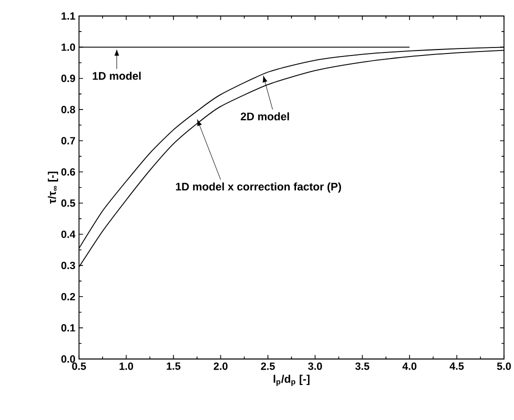 The height and width of the screenshot is (420, 514). Describe the element at coordinates (68, 359) in the screenshot. I see `y-tick-label: 0.0` at that location.